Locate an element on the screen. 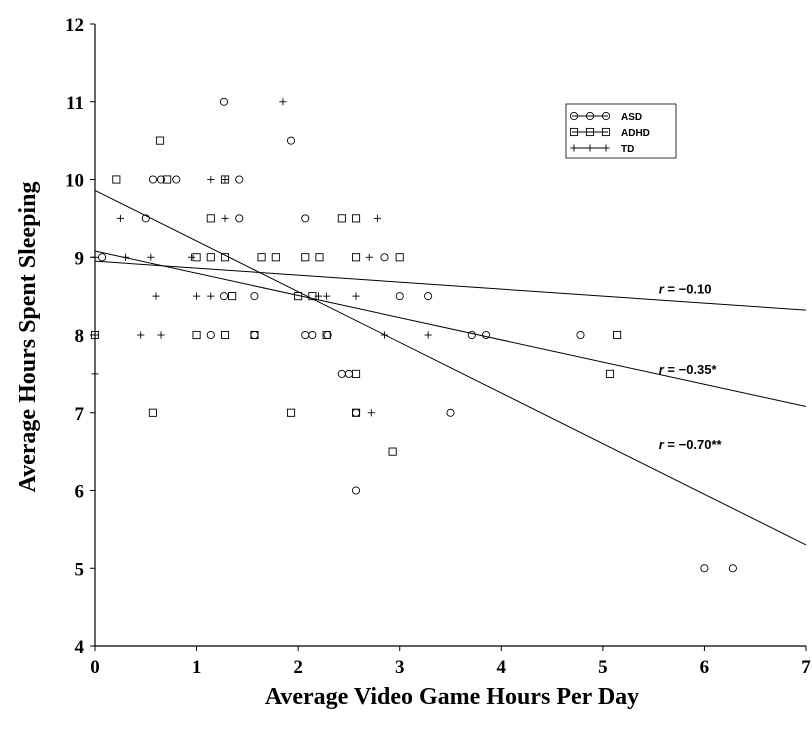 The image size is (812, 738). legend-label-asd: ASD is located at coordinates (631, 117).